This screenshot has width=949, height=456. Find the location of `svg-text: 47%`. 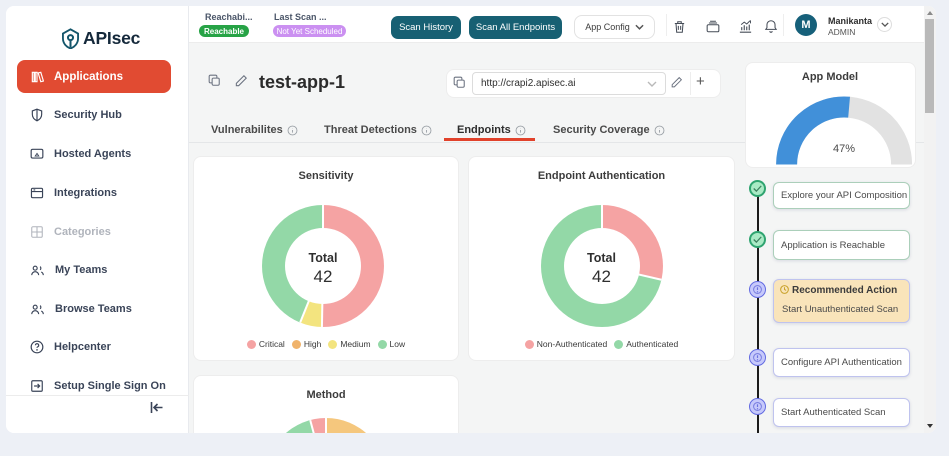

svg-text: 47% is located at coordinates (843, 149).